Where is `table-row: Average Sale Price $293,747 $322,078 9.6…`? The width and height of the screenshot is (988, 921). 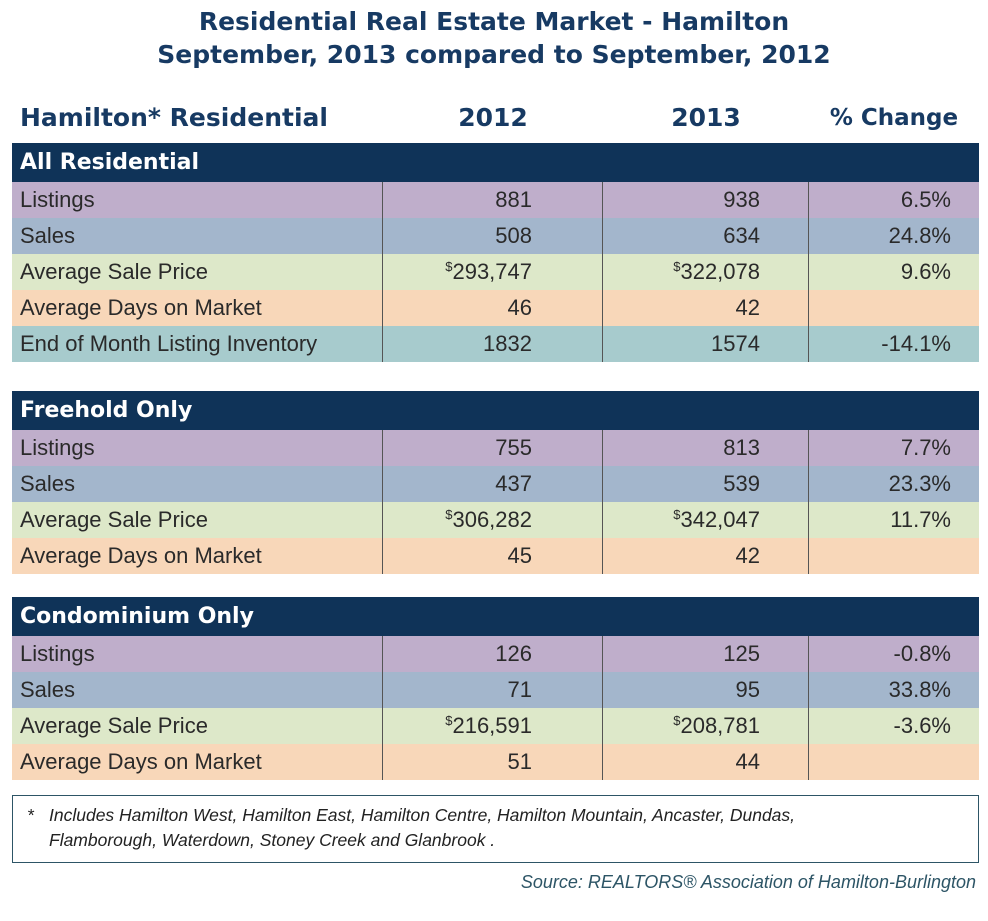 table-row: Average Sale Price $293,747 $322,078 9.6… is located at coordinates (495, 272).